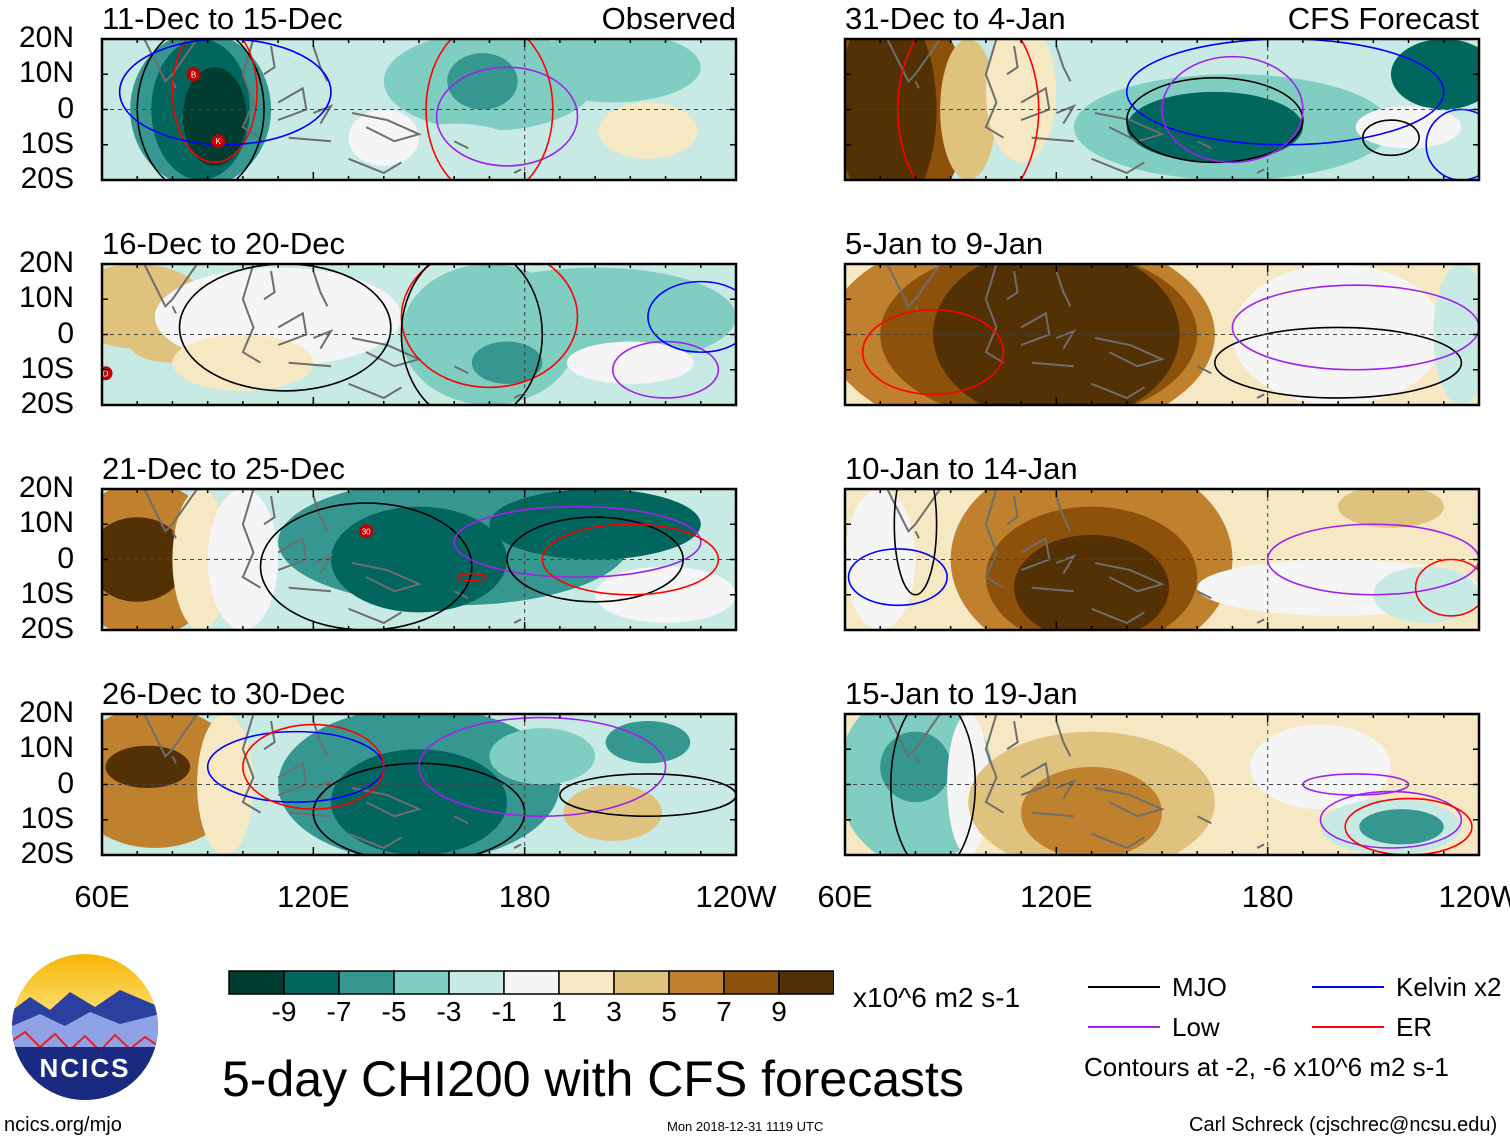 The height and width of the screenshot is (1142, 1510). What do you see at coordinates (85, 1068) in the screenshot?
I see `svg-text: NCICS` at bounding box center [85, 1068].